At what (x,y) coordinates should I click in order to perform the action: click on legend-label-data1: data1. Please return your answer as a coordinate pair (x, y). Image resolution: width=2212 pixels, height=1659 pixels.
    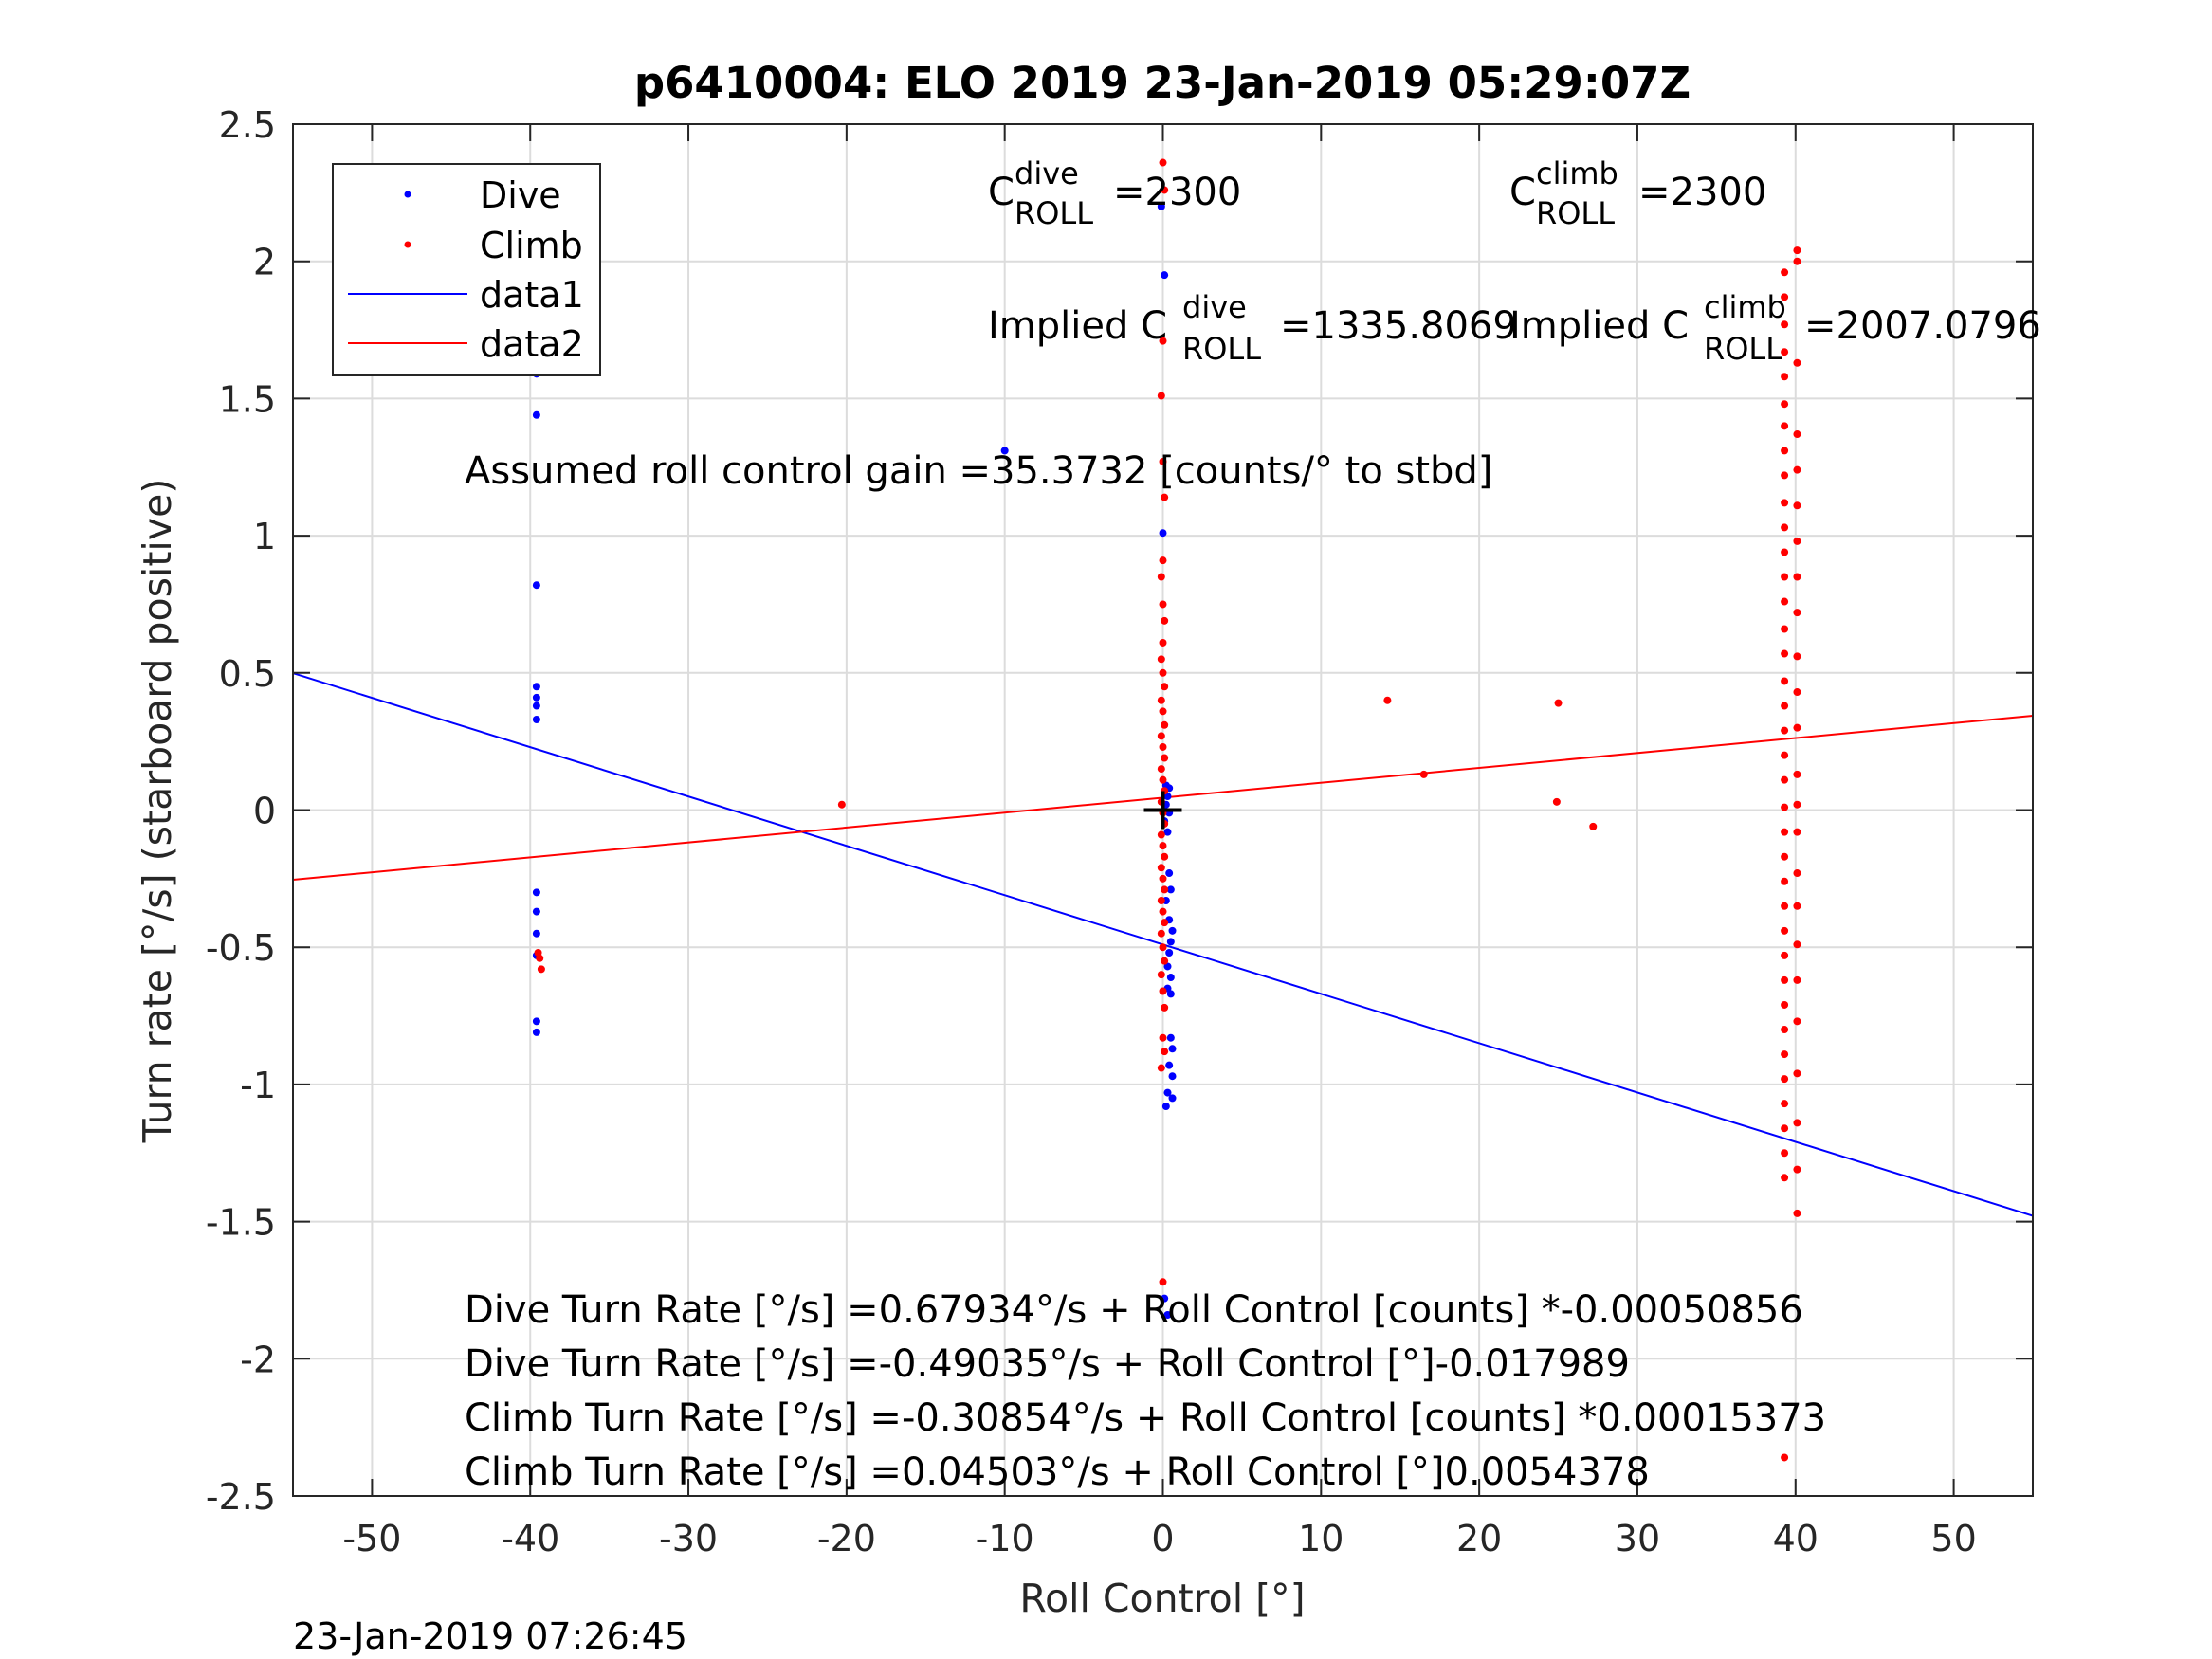
    Looking at the image, I should click on (532, 295).